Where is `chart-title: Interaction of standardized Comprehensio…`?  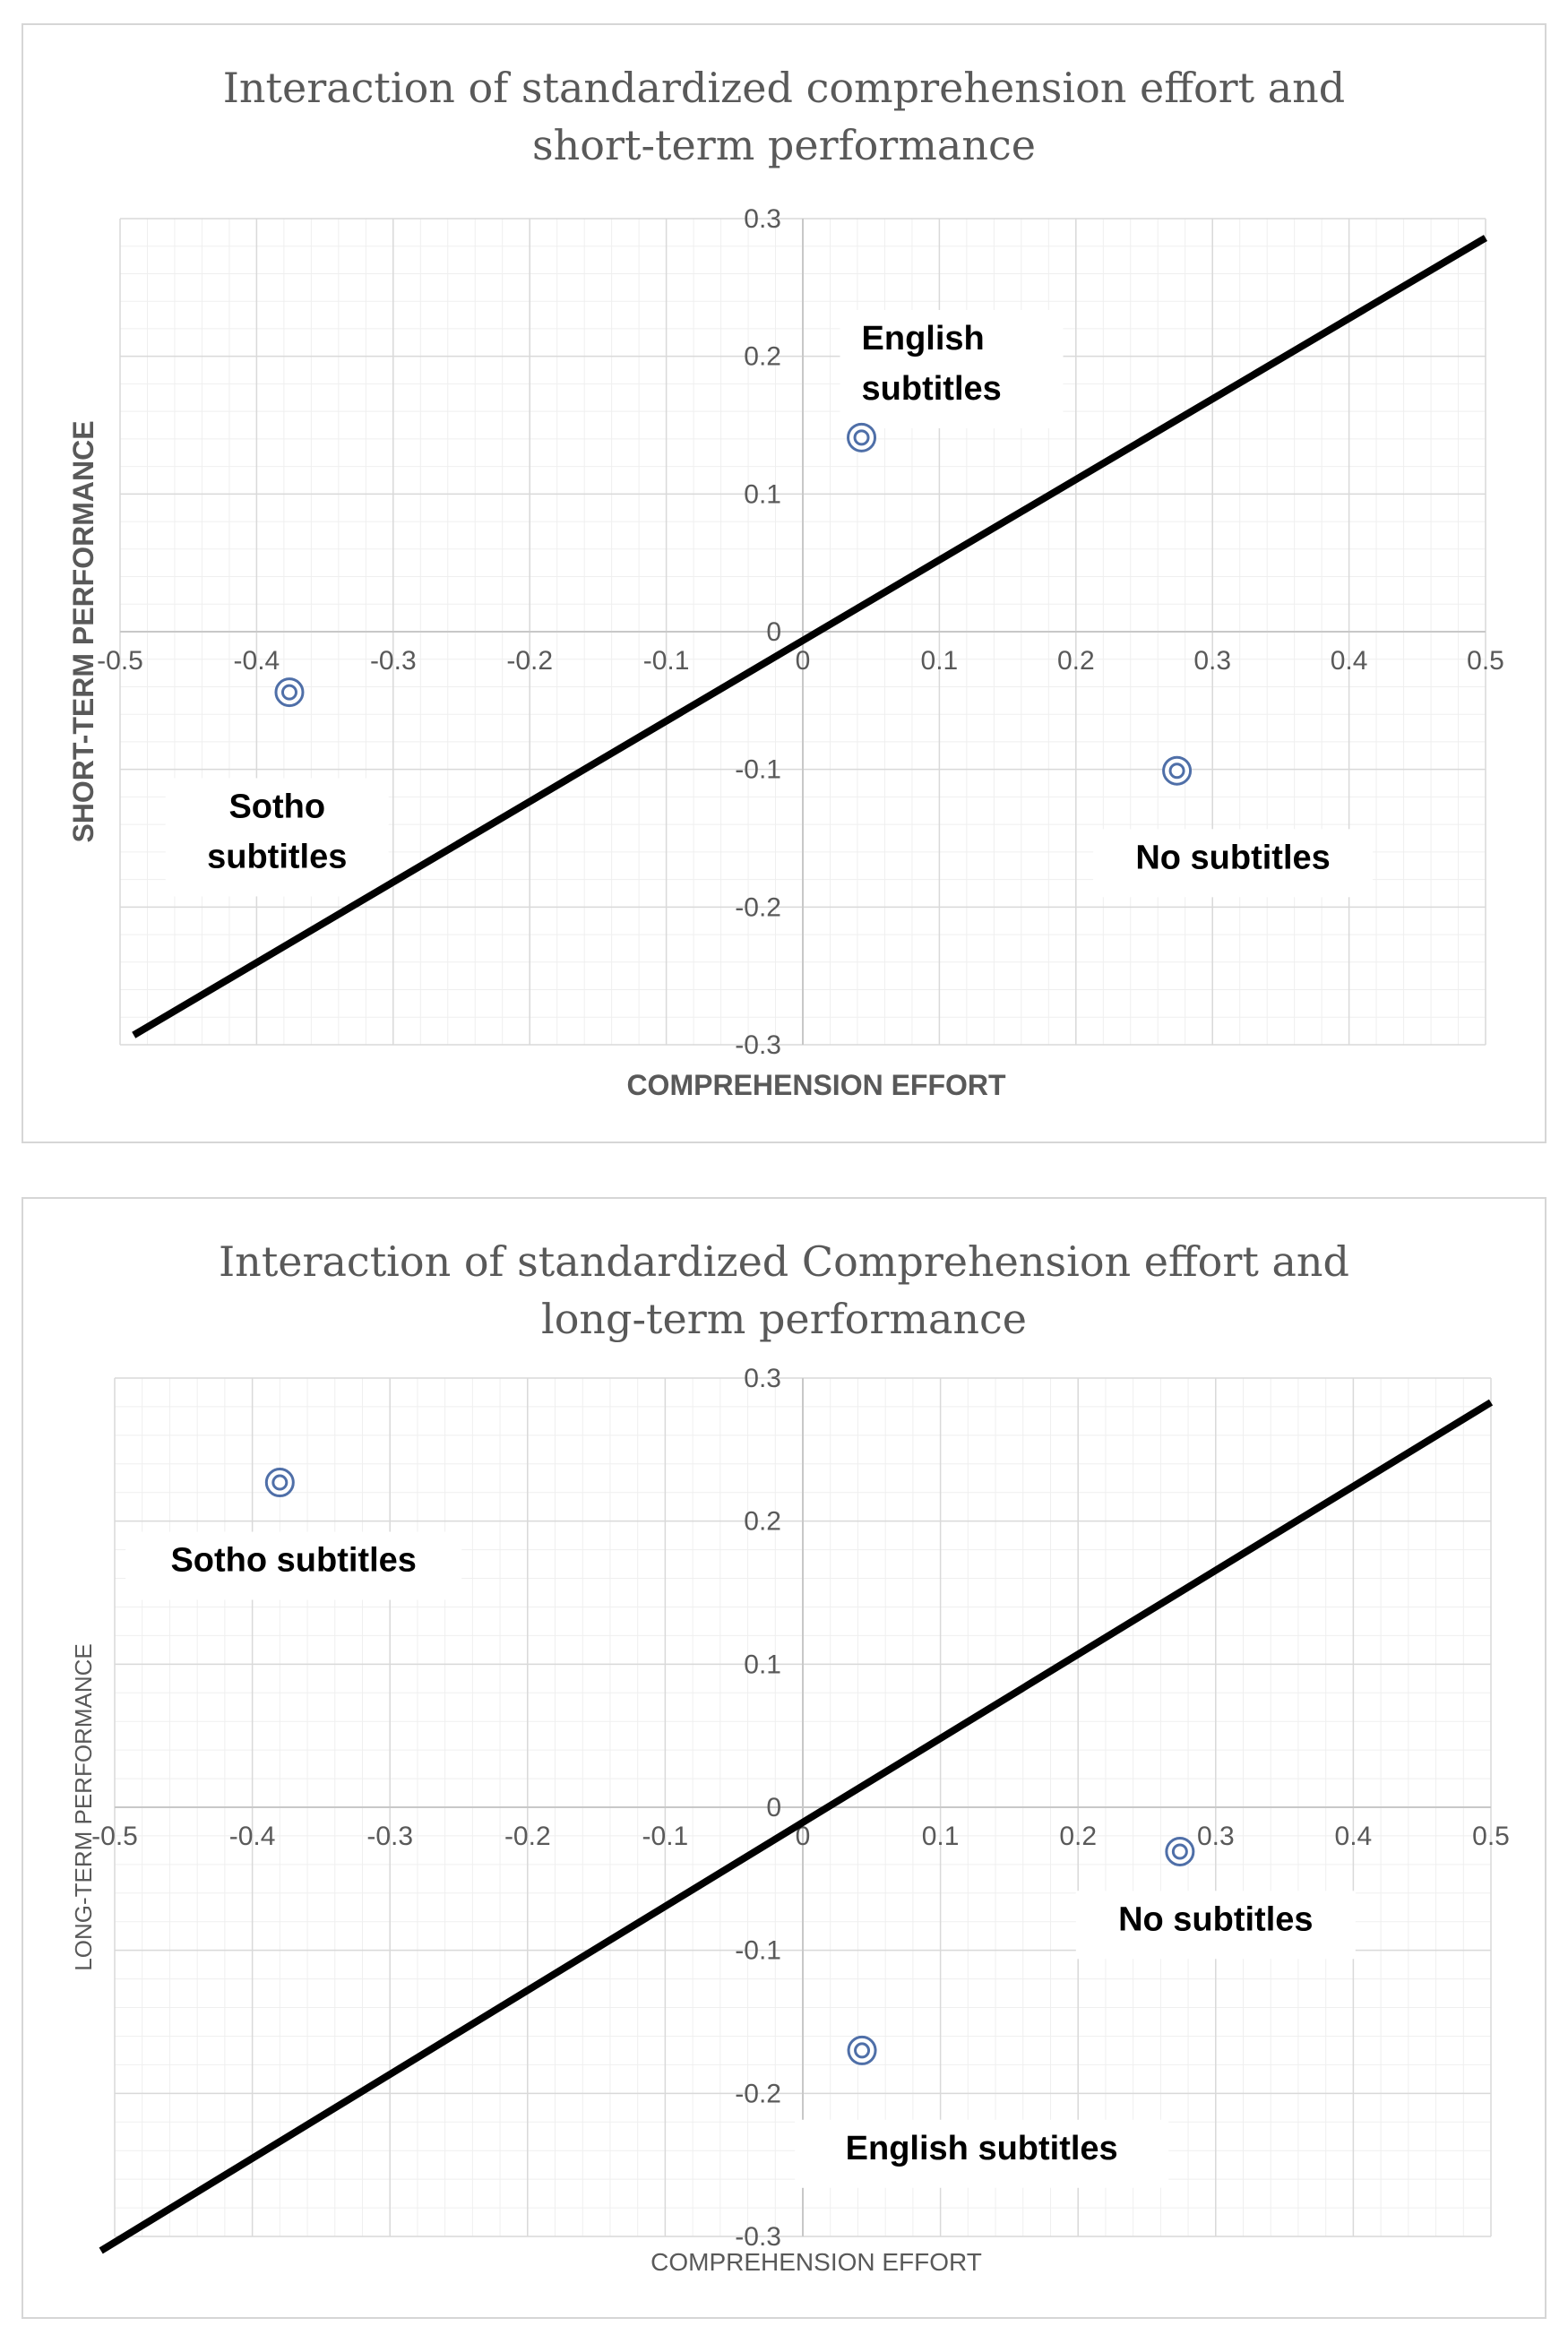 chart-title: Interaction of standardized Comprehensio… is located at coordinates (784, 1290).